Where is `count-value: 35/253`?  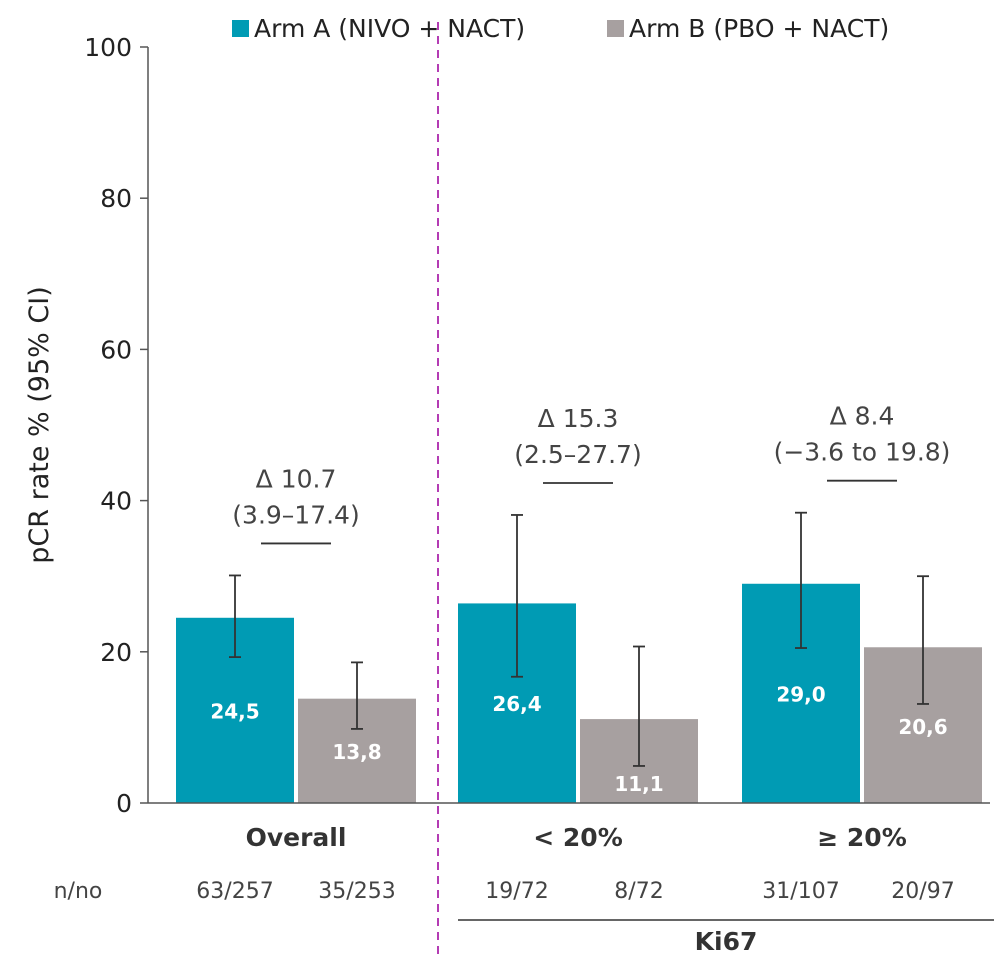
count-value: 35/253 is located at coordinates (356, 891).